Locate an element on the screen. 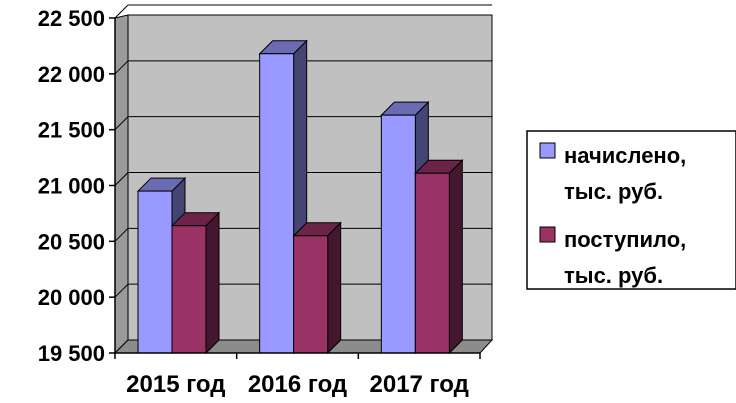 The width and height of the screenshot is (736, 403). y-tick-label: 22 500 is located at coordinates (71, 18).